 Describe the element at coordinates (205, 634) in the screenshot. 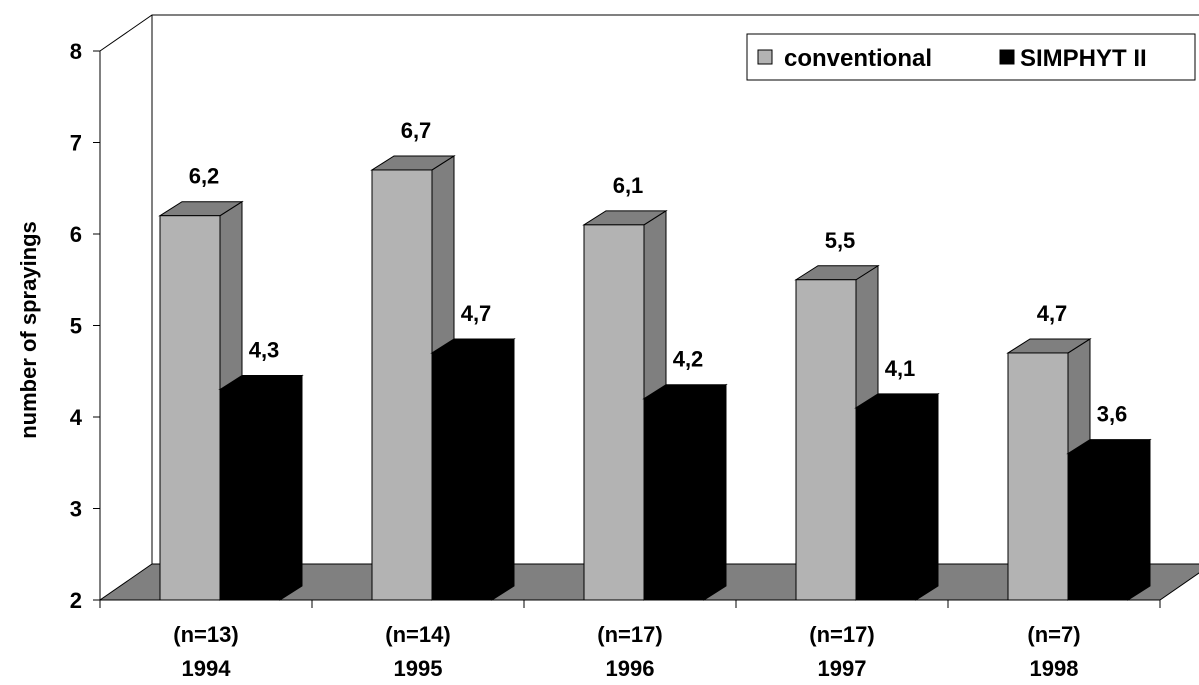

I see `x-category-count-label: (n=13)` at that location.